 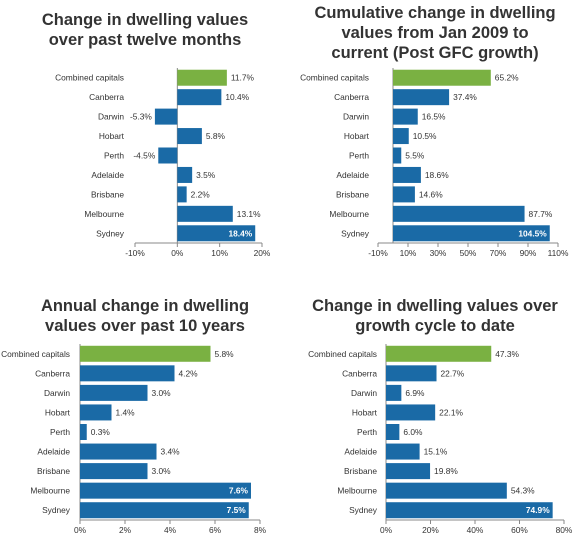 I want to click on data-label: -5.3%, so click(x=141, y=117).